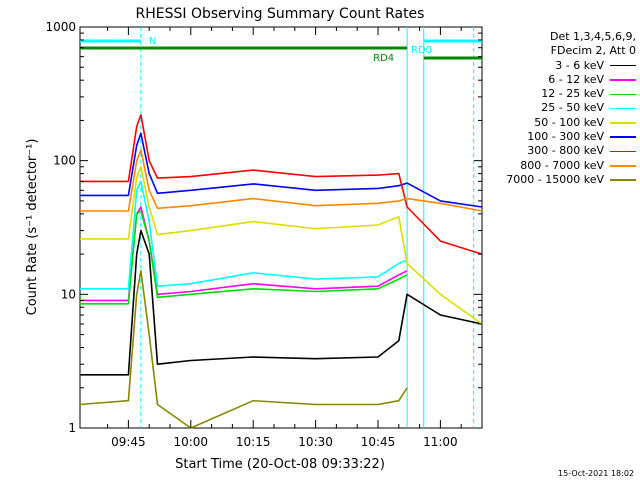  Describe the element at coordinates (565, 151) in the screenshot. I see `legend-entry-label: 300 - 800 keV` at that location.